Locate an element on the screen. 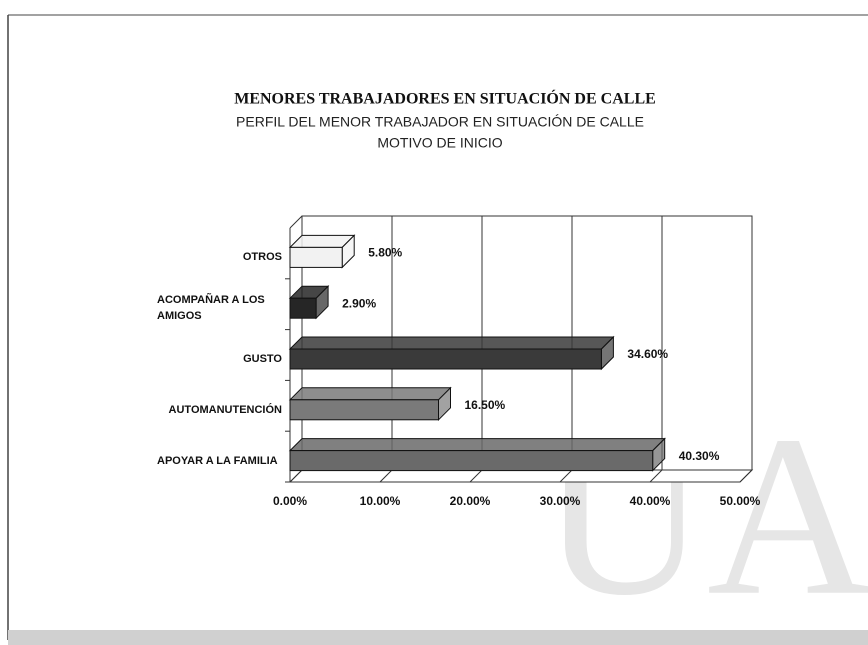 The width and height of the screenshot is (868, 645). x-tick-label: 0.00% is located at coordinates (290, 501).